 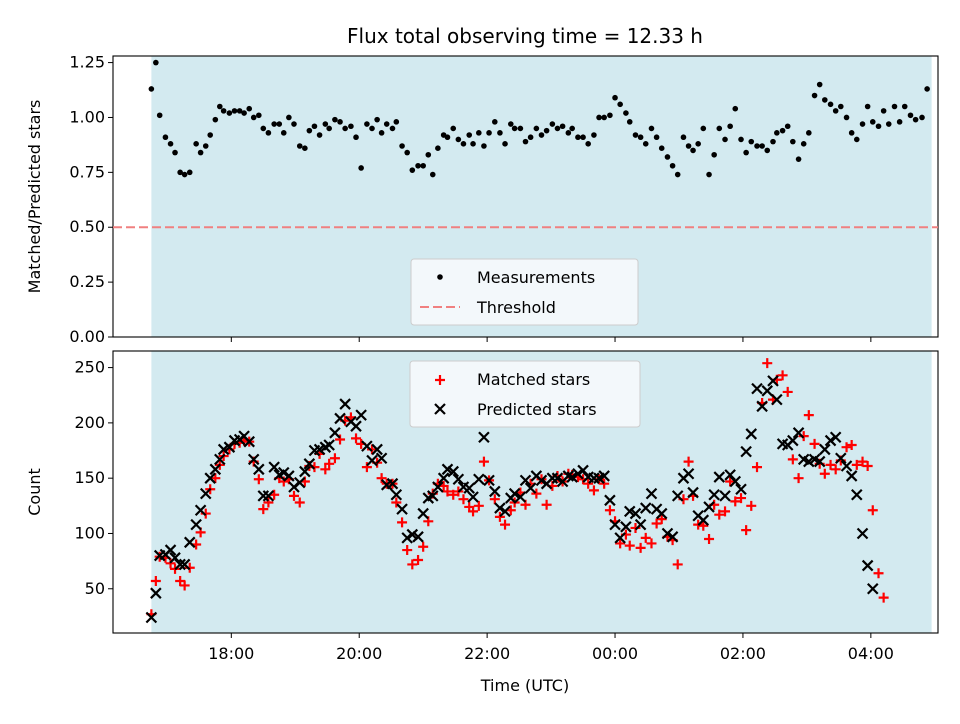 I want to click on y-tick-label: 0.75, so click(x=87, y=171).